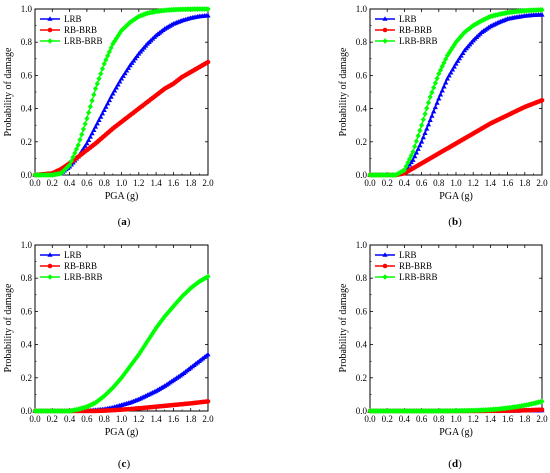 This screenshot has width=550, height=473. What do you see at coordinates (343, 327) in the screenshot?
I see `y-axis-title: Probability of damage` at bounding box center [343, 327].